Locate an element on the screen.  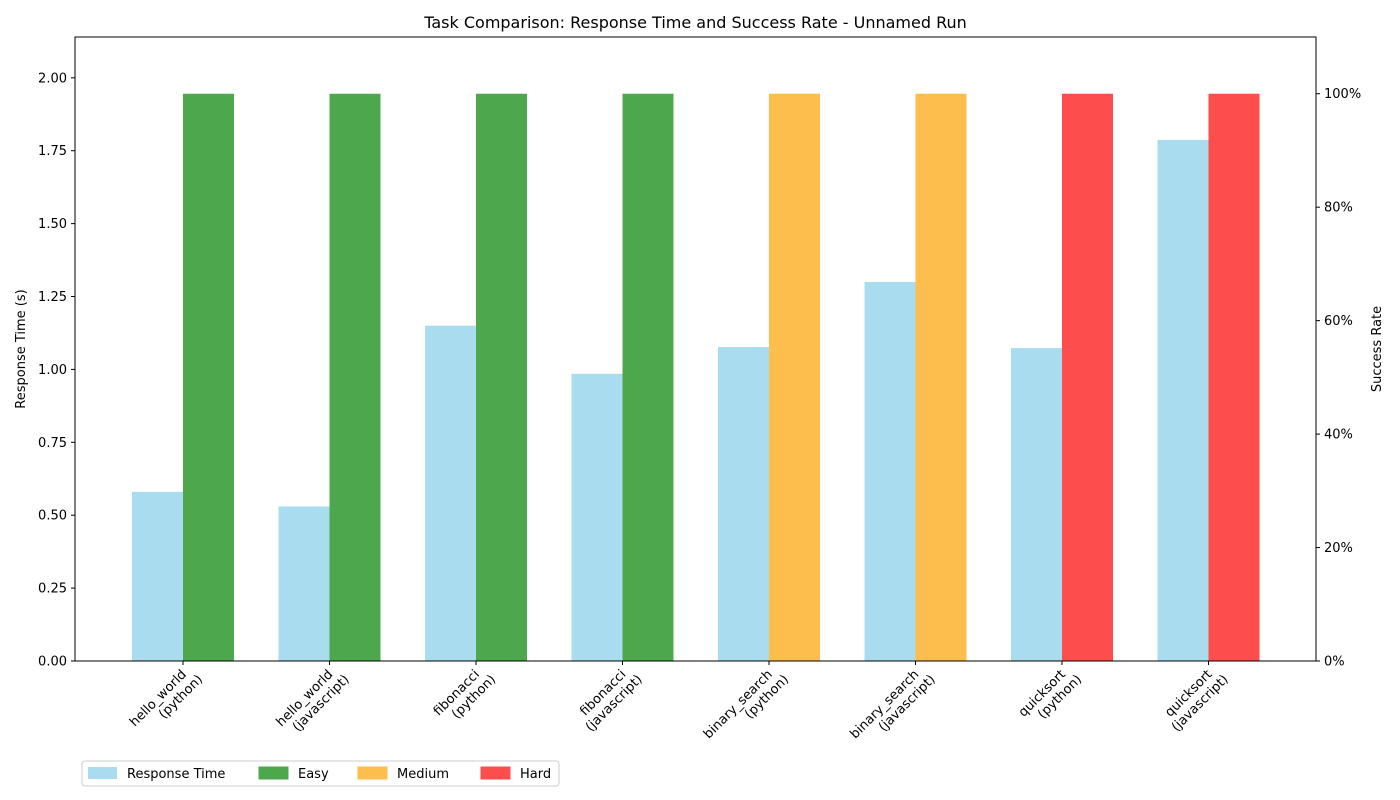
y-tick-label: 0.75 is located at coordinates (52, 443).